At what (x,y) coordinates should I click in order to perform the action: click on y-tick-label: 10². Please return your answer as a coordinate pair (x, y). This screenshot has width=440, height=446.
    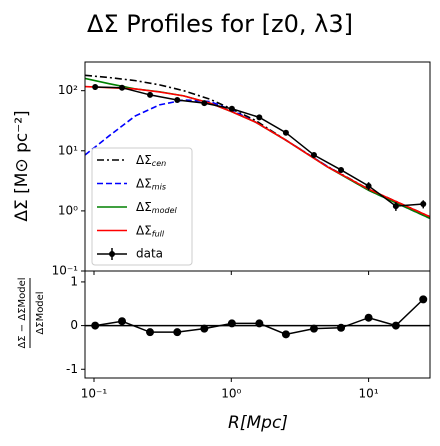
    Looking at the image, I should click on (68, 90).